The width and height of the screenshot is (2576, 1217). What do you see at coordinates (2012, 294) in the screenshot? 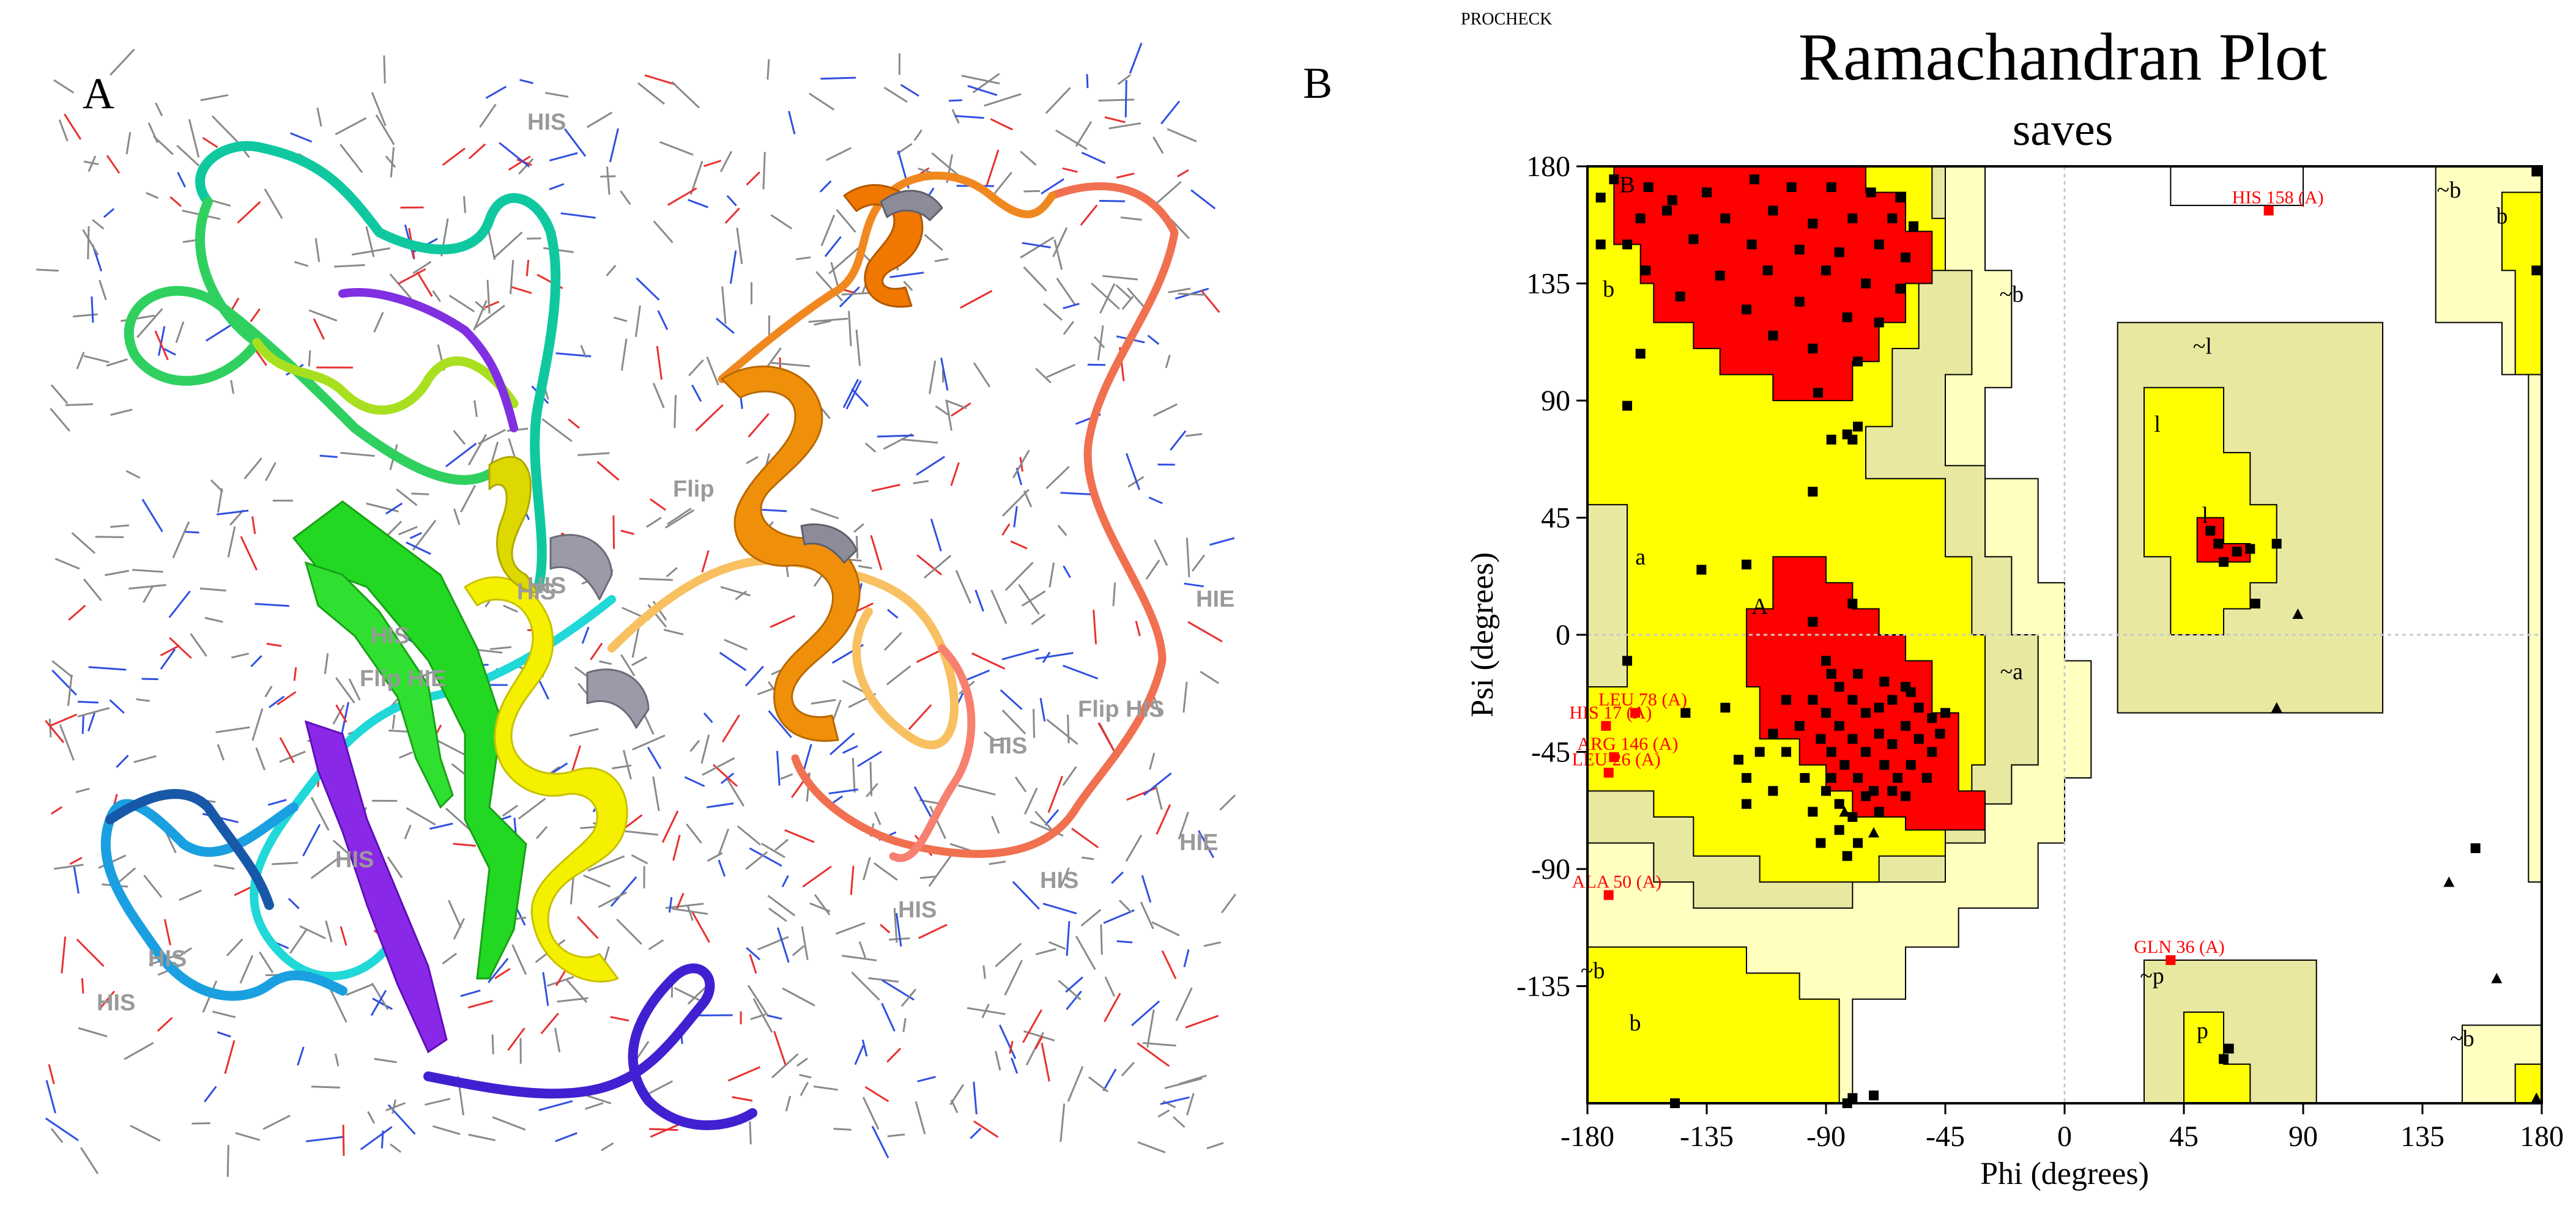
I see `region-label-2: ~b` at bounding box center [2012, 294].